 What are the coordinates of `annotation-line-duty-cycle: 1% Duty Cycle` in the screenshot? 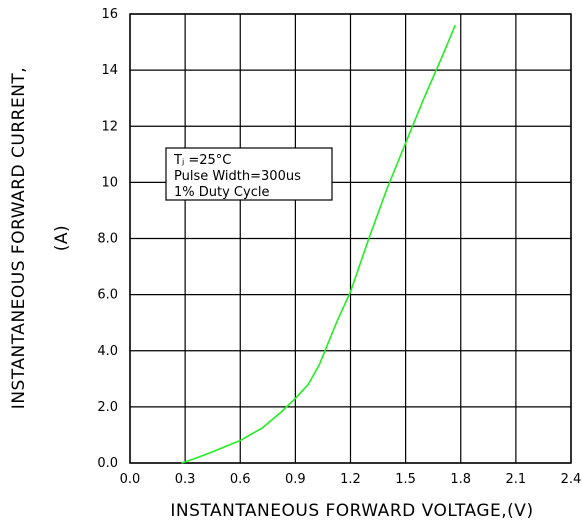 It's located at (221, 192).